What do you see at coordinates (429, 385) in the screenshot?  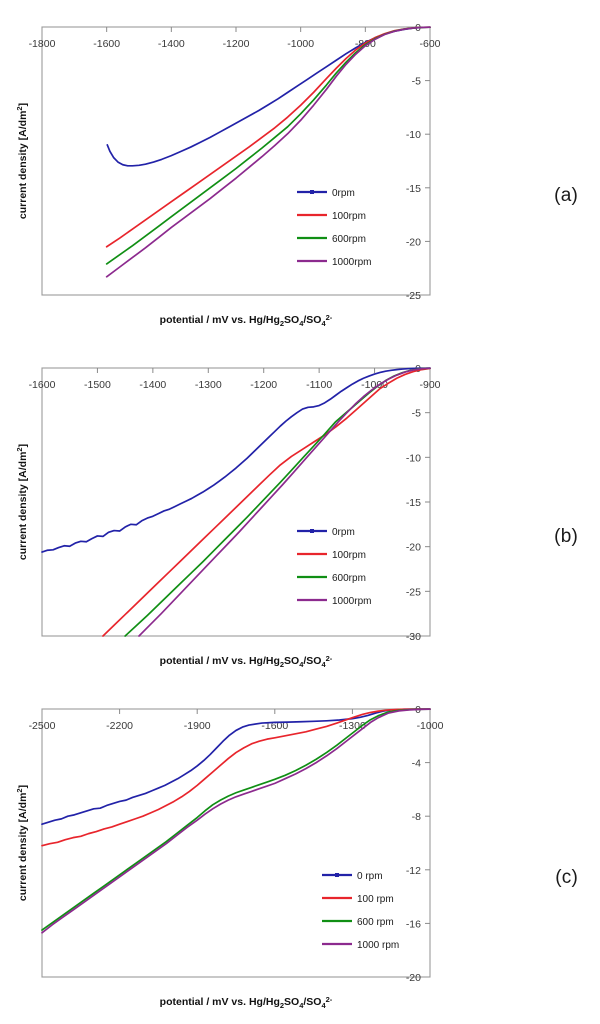 I see `x-tick-label: -900` at bounding box center [429, 385].